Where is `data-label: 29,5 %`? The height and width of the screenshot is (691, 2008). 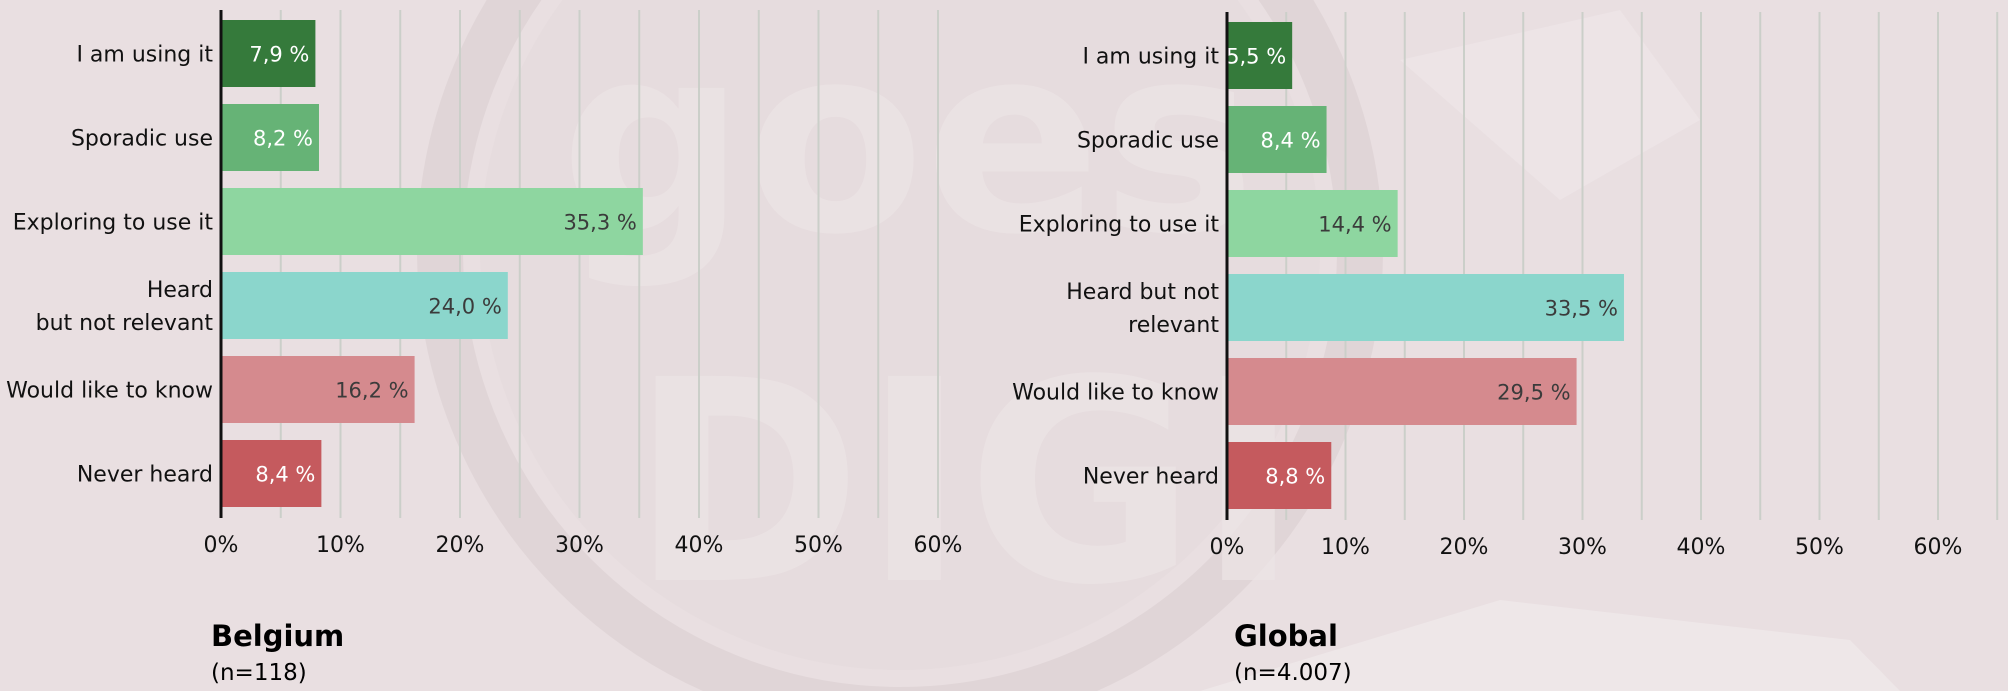 data-label: 29,5 % is located at coordinates (1533, 393).